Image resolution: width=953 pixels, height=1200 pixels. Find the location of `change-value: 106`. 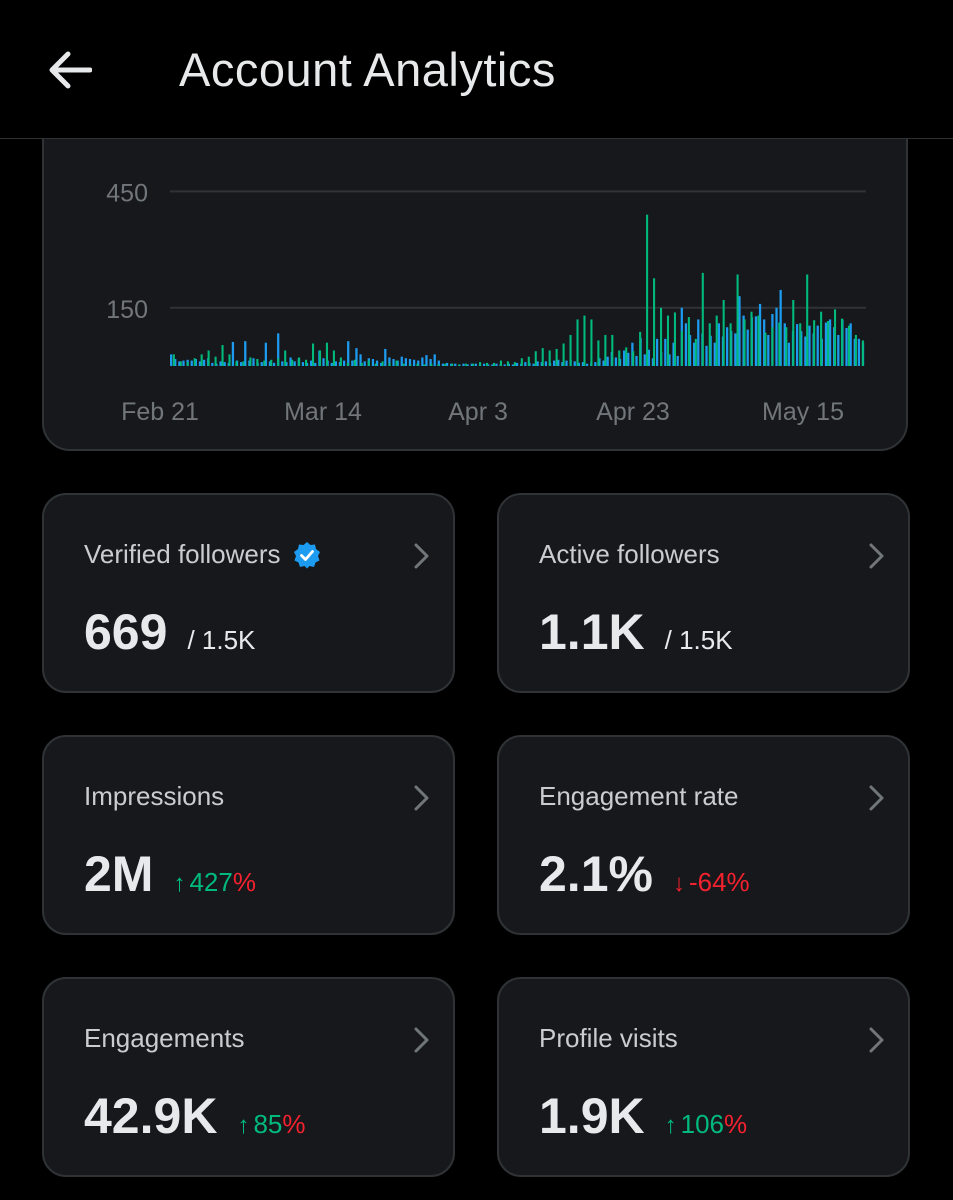

change-value: 106 is located at coordinates (702, 1124).